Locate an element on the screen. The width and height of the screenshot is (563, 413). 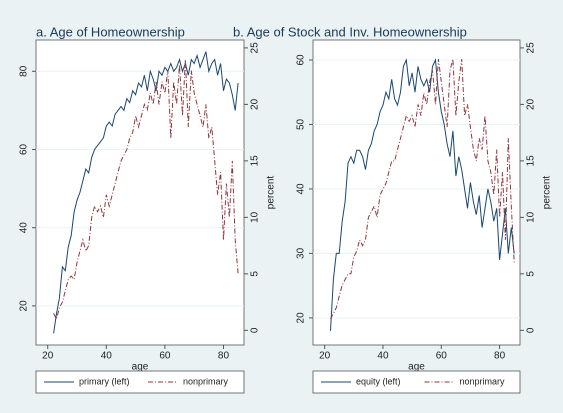
panel-title: b. Age of Stock and Inv. Homeownership is located at coordinates (350, 31).